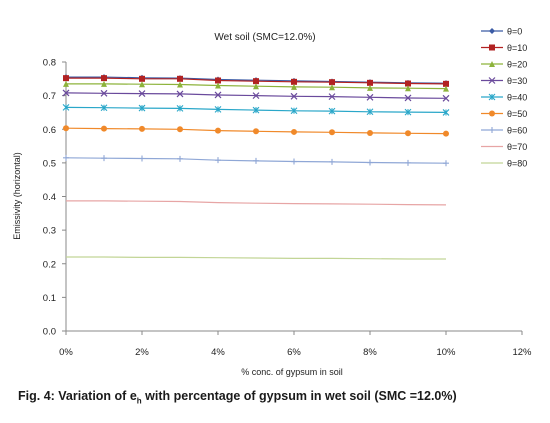 The height and width of the screenshot is (423, 550). Describe the element at coordinates (49, 96) in the screenshot. I see `y-tick-label: 0.7` at that location.